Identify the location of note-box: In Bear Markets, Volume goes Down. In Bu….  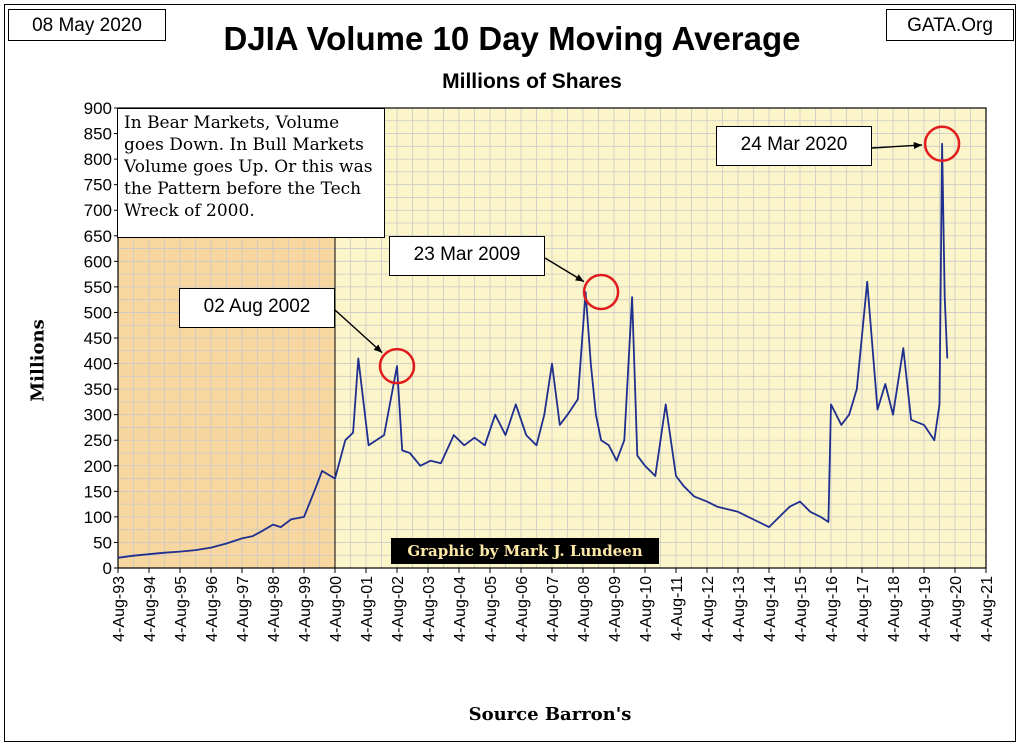
(251, 173).